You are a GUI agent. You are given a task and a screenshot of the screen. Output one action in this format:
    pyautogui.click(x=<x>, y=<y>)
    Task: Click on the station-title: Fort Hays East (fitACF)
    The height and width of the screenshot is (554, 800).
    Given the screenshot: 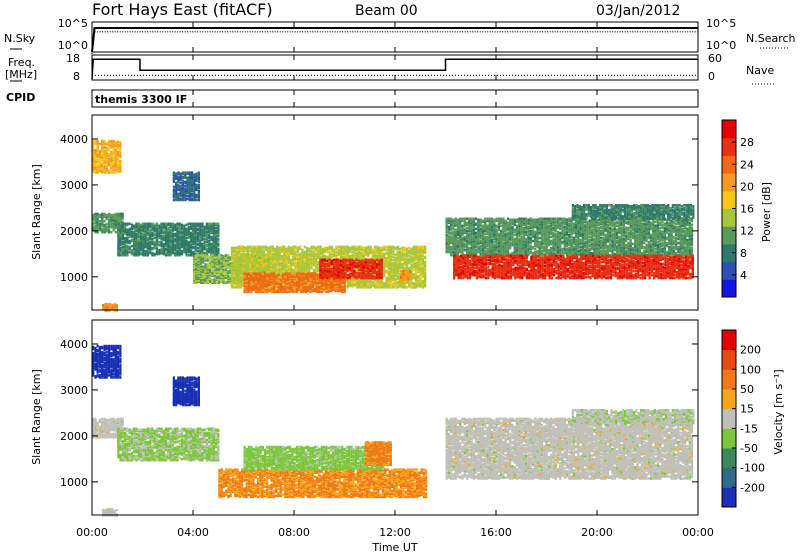 What is the action you would take?
    pyautogui.click(x=182, y=9)
    